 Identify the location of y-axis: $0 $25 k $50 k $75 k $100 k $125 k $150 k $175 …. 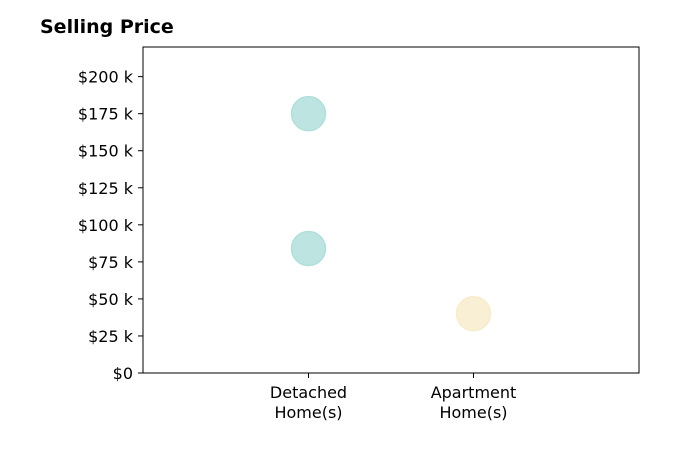
(110, 225).